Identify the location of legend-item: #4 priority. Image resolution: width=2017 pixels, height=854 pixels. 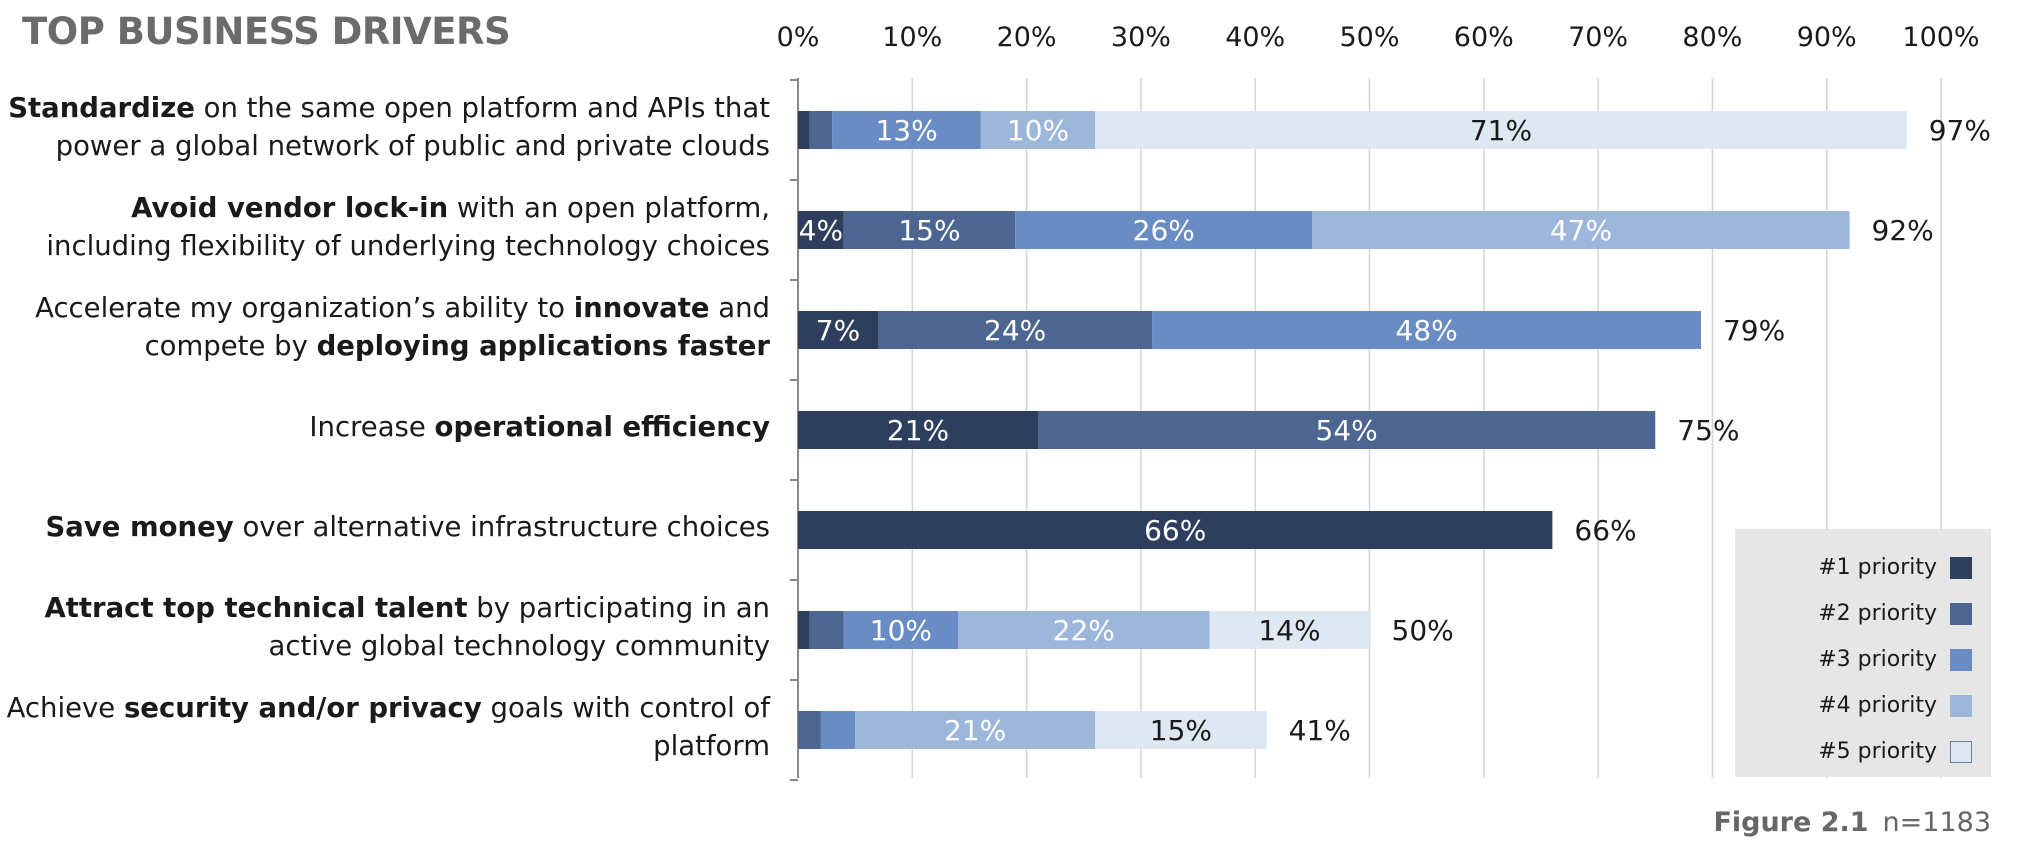
(1863, 707).